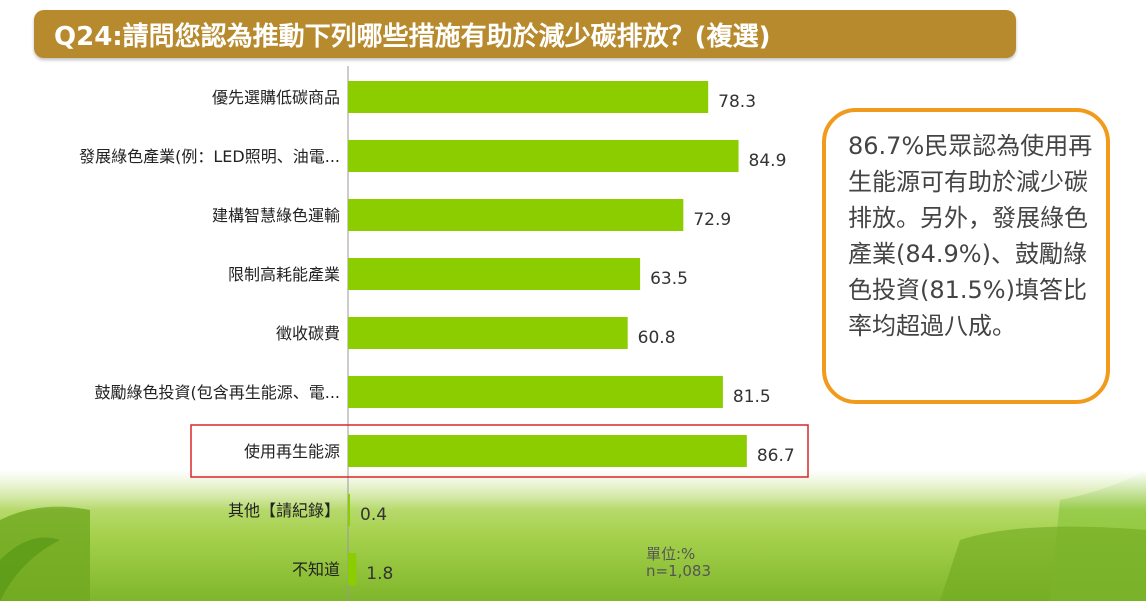 This screenshot has width=1146, height=601. What do you see at coordinates (276, 97) in the screenshot?
I see `category-label: 優先選購低碳商品` at bounding box center [276, 97].